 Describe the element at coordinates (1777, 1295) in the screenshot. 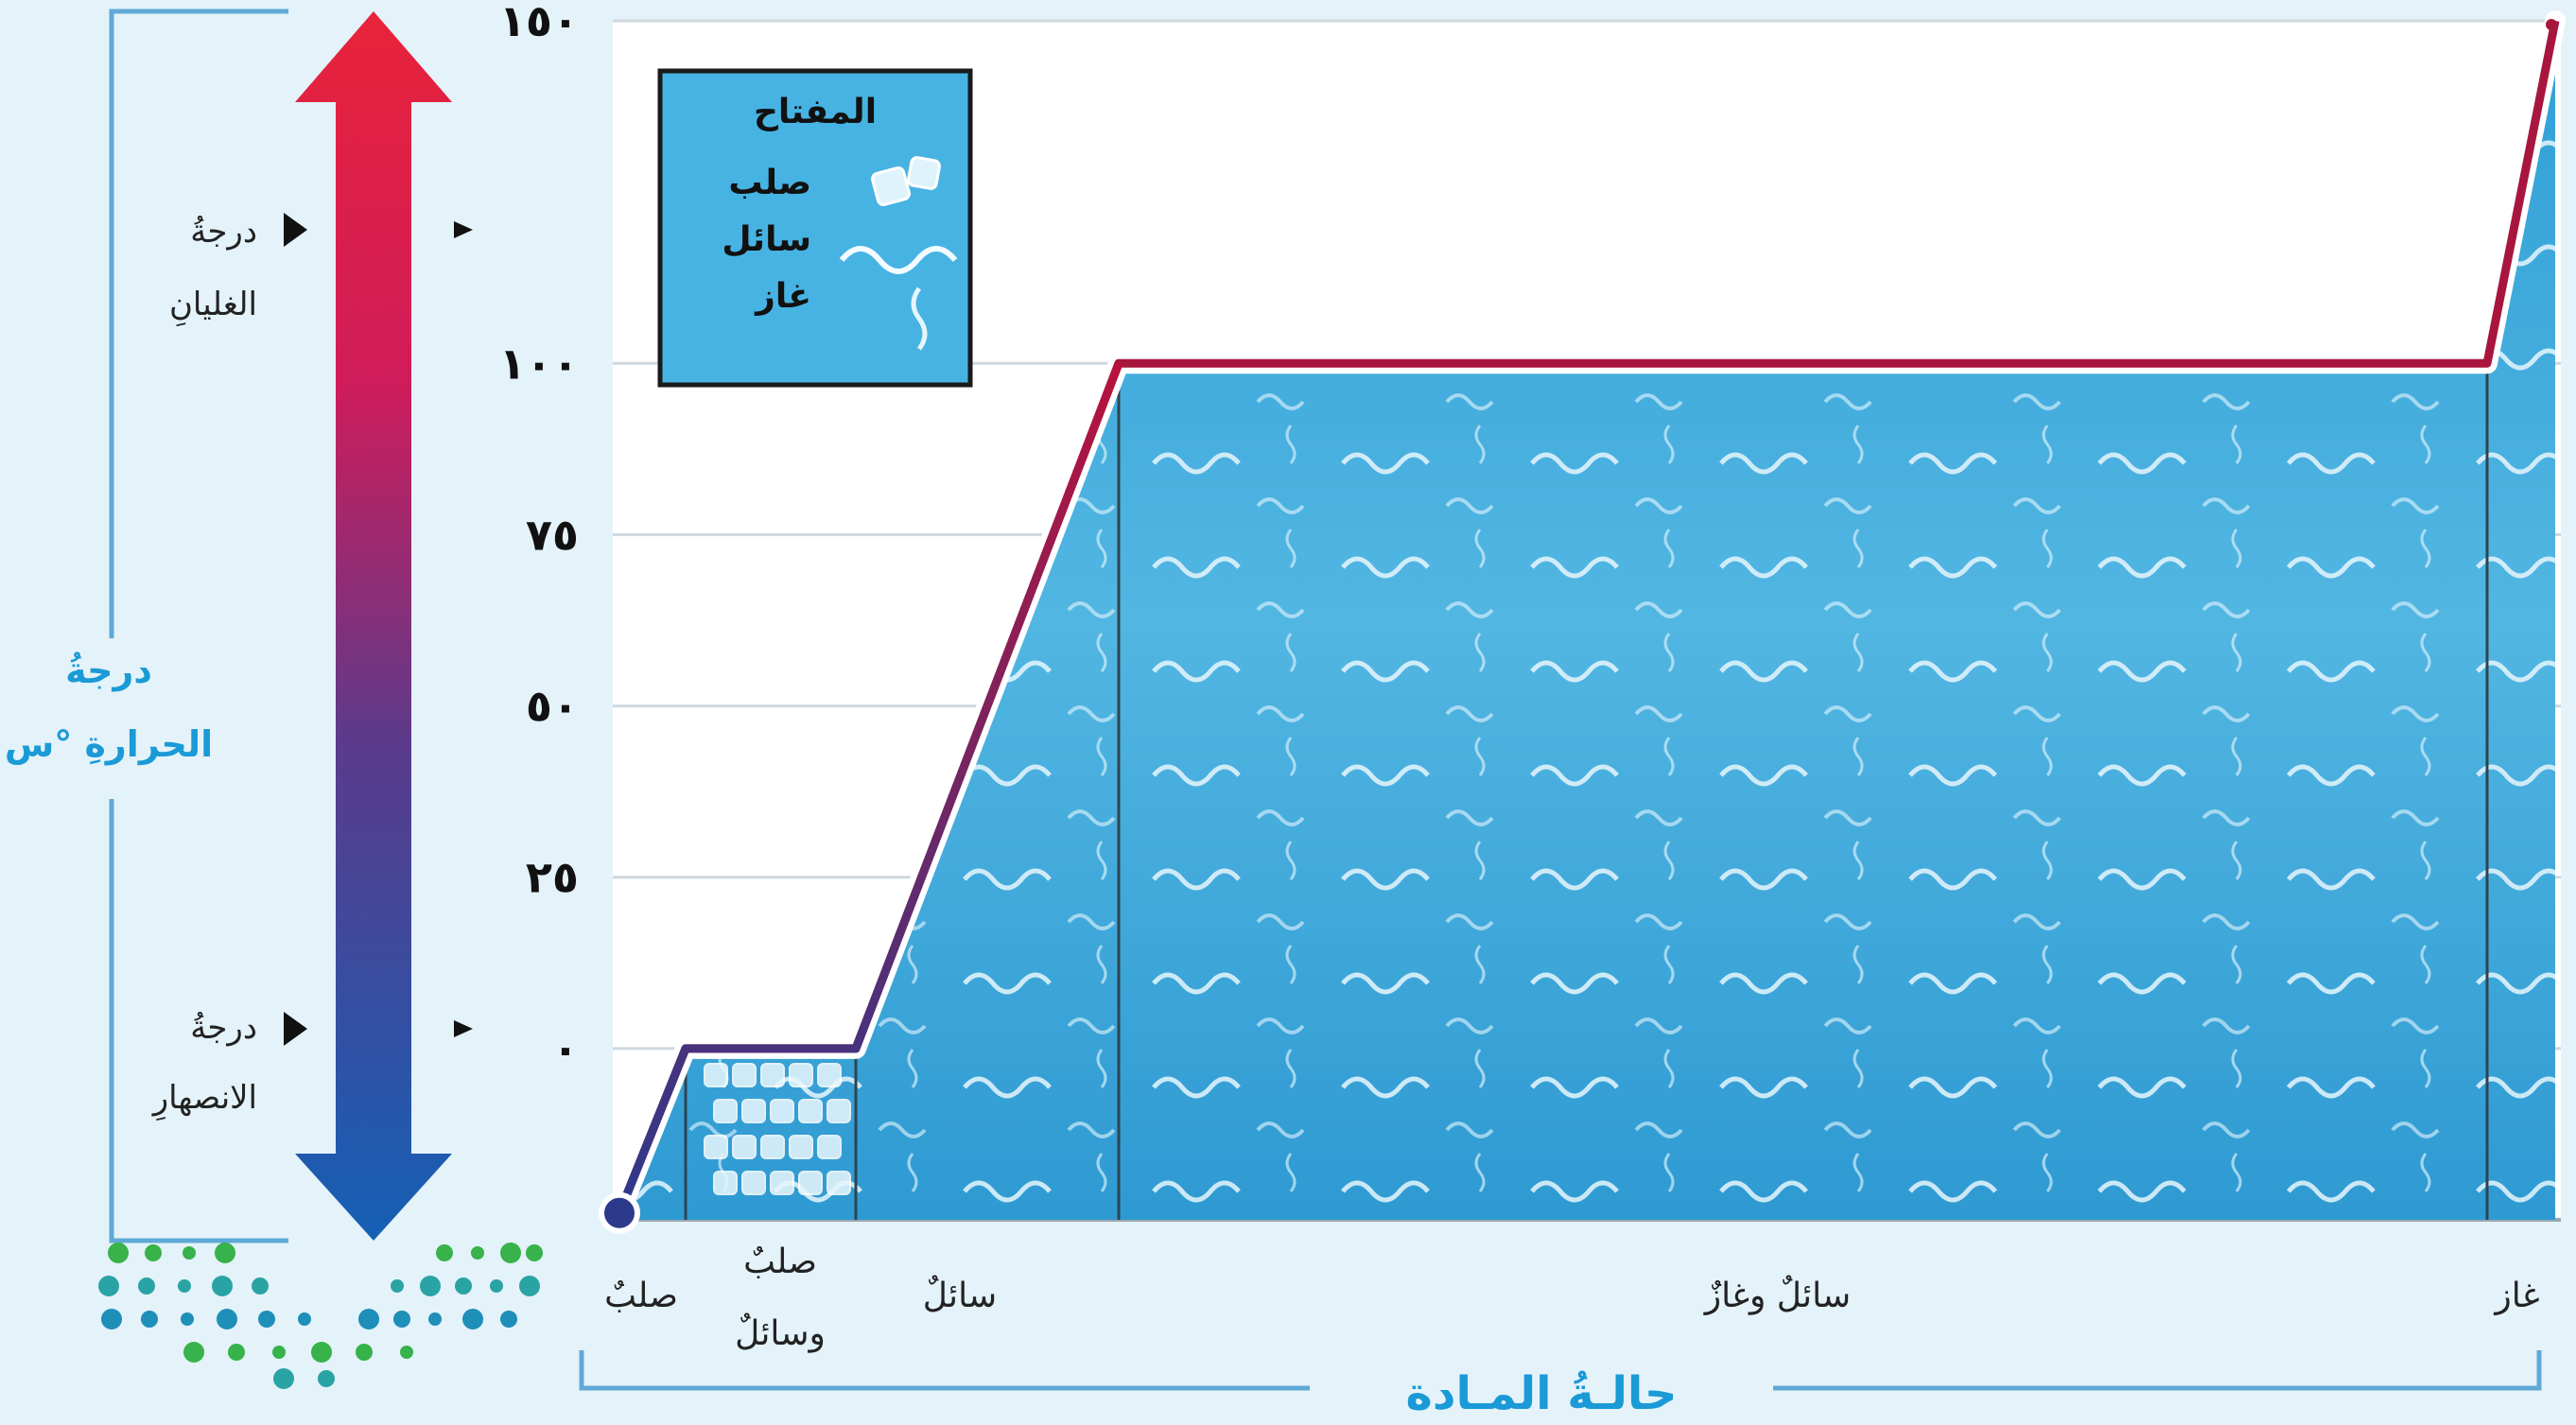

I see `phase-label: سائلٌ وغازٌ` at that location.